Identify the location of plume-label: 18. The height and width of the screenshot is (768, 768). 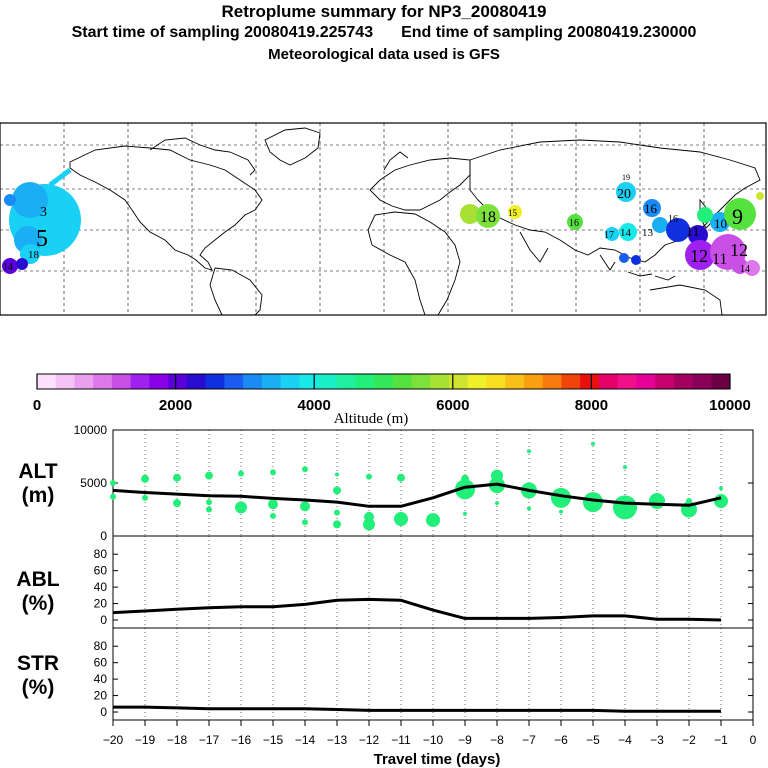
(34, 255).